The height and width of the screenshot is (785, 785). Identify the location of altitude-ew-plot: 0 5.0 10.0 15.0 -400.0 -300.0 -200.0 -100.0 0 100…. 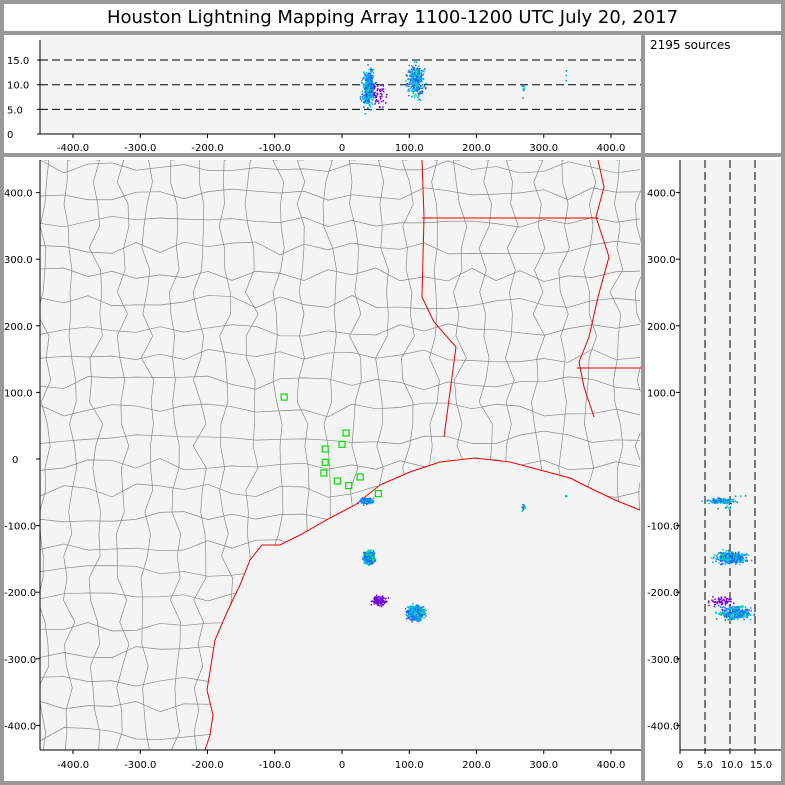
(324, 94).